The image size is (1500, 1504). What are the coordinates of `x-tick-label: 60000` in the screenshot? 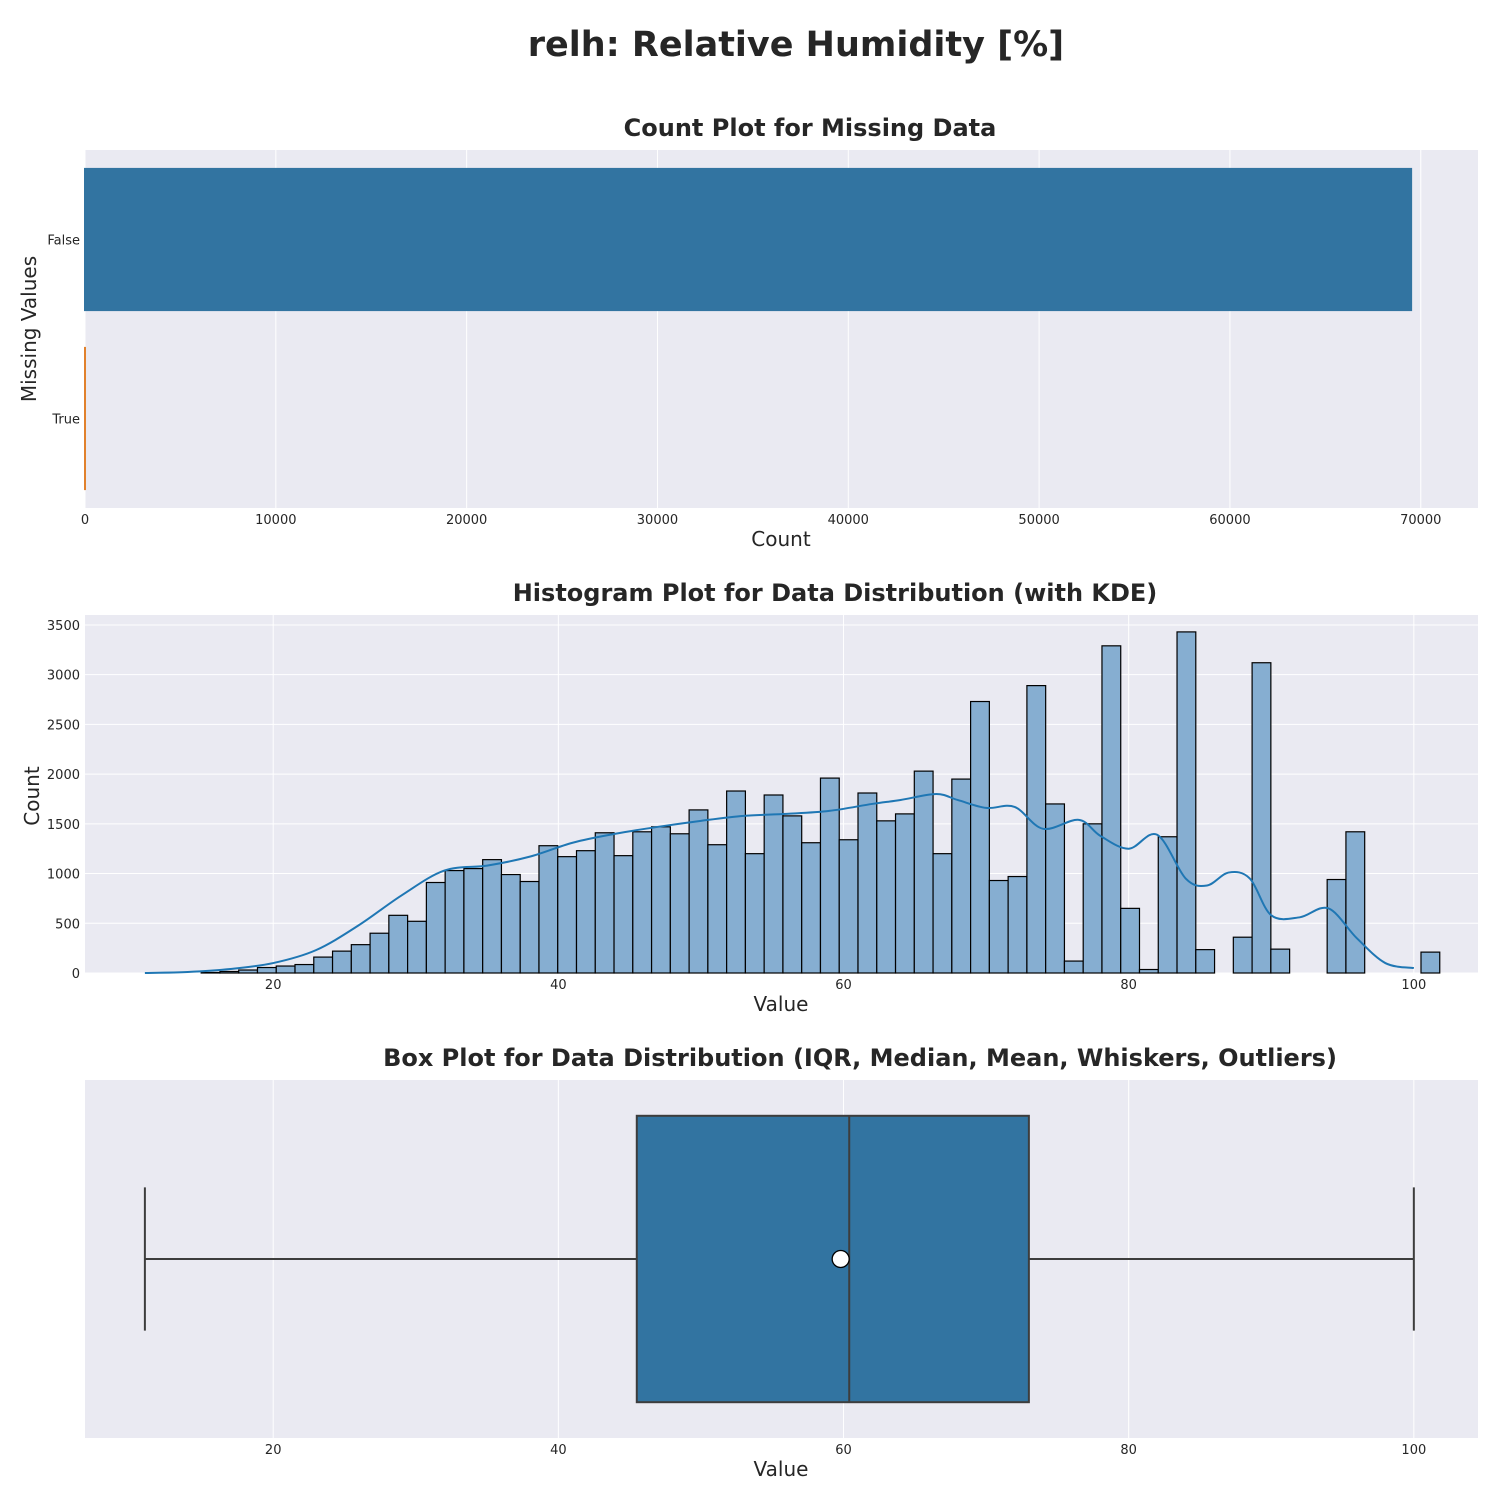 It's located at (1229, 520).